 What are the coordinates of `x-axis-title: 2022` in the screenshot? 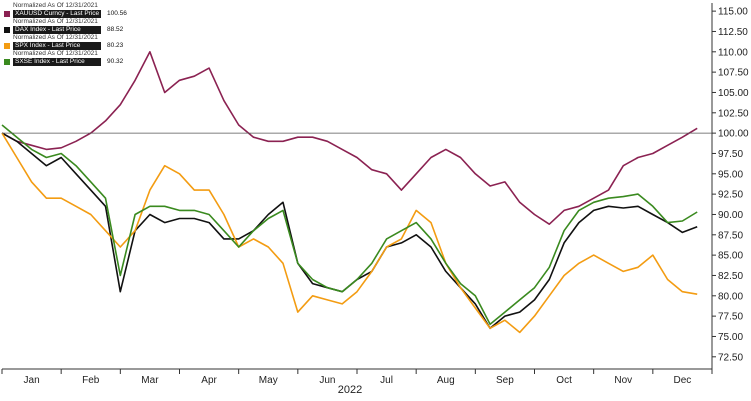 It's located at (350, 390).